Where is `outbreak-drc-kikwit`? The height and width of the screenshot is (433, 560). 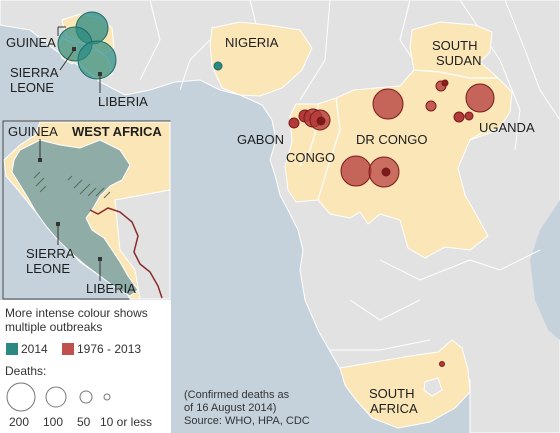
outbreak-drc-kikwit is located at coordinates (356, 171).